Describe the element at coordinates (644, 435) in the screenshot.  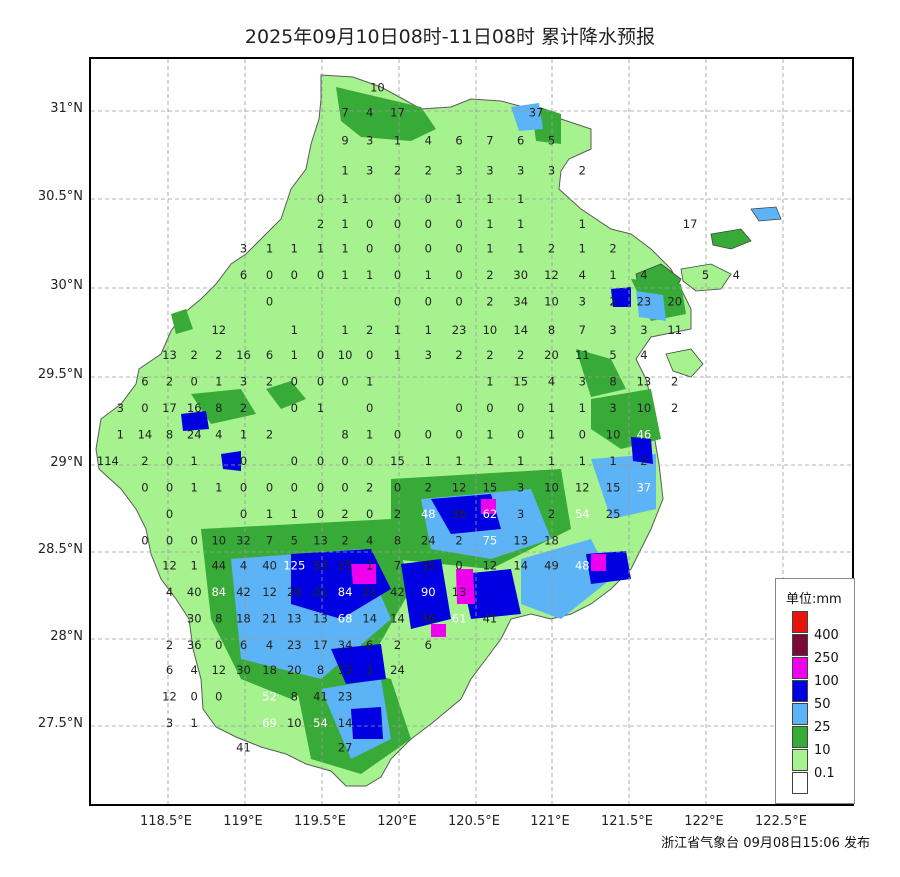
I see `station-value: 46` at that location.